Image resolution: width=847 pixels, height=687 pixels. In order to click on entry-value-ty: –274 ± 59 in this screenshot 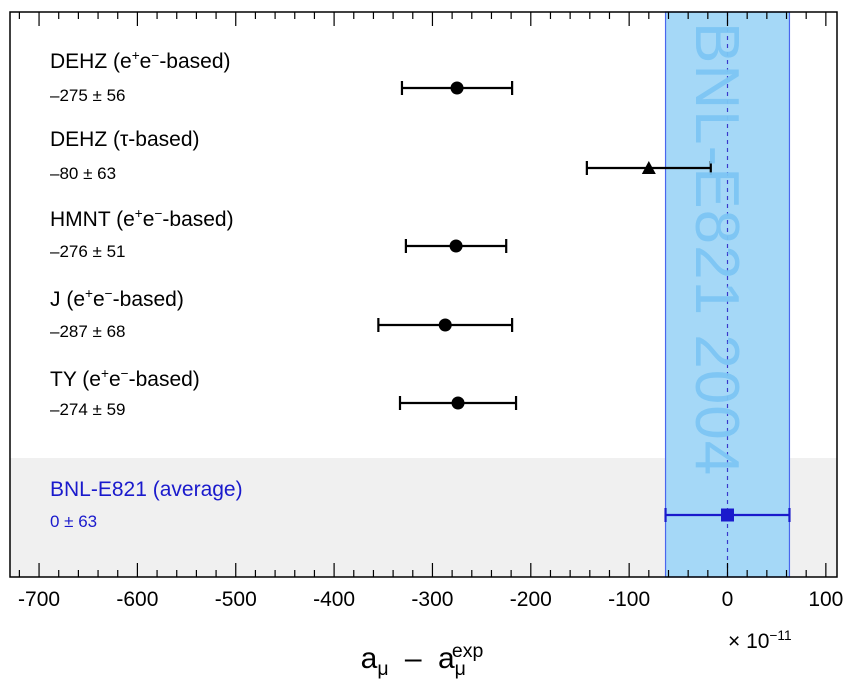, I will do `click(88, 409)`.